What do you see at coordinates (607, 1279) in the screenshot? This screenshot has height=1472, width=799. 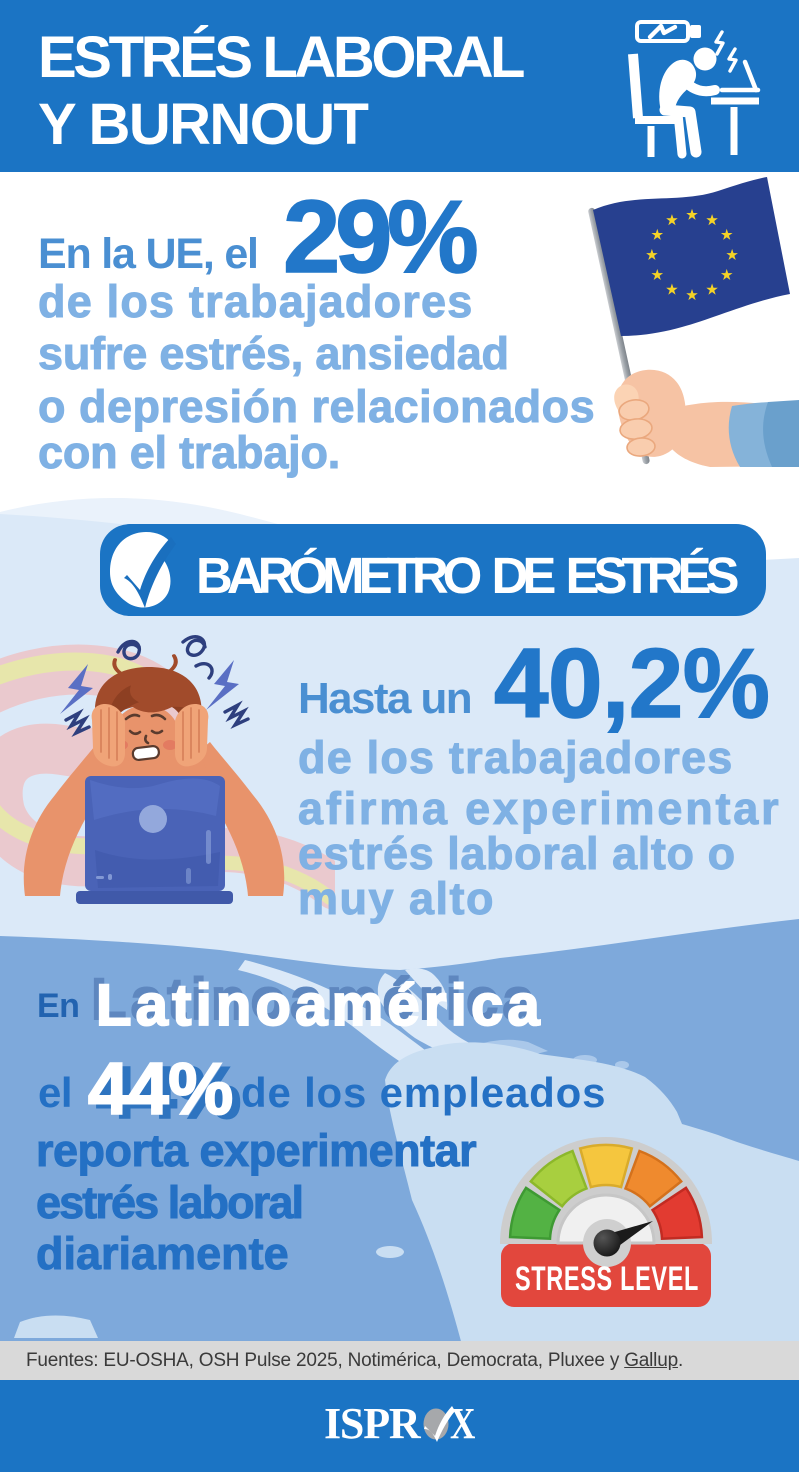 I see `svg-text: STRESS LEVEL` at bounding box center [607, 1279].